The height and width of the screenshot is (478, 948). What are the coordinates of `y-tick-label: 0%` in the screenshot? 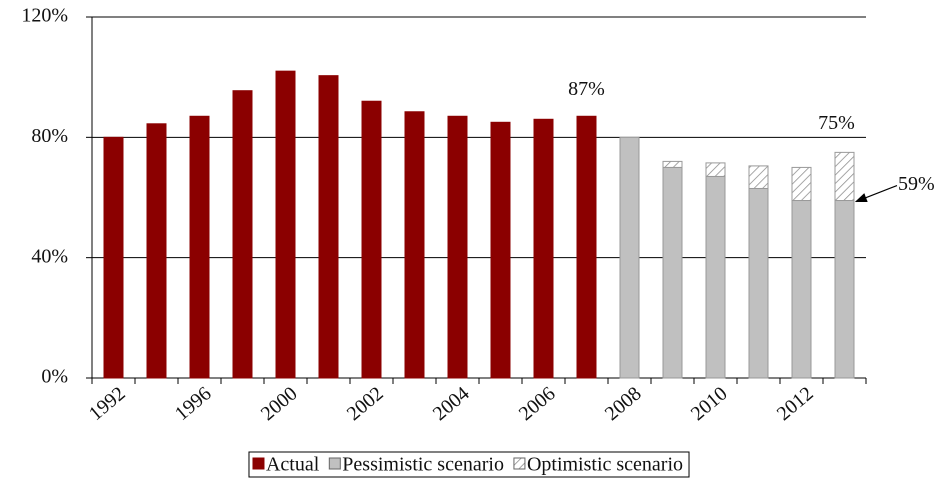 It's located at (54, 377).